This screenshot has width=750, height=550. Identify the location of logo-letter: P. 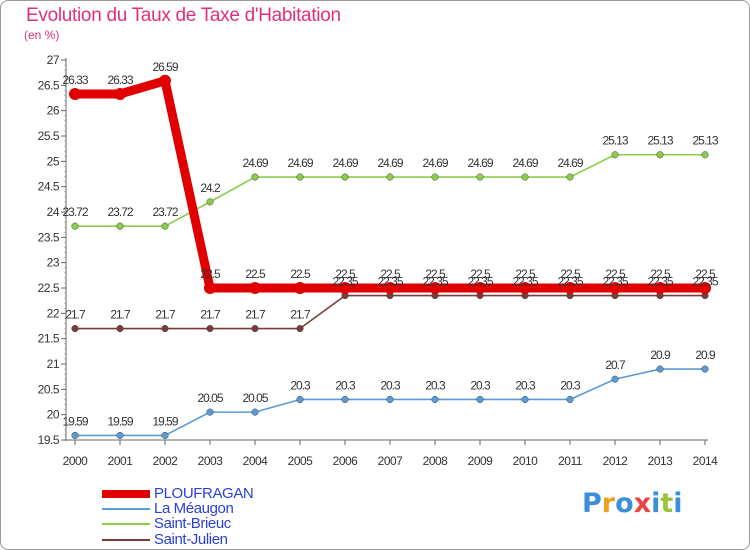
(592, 503).